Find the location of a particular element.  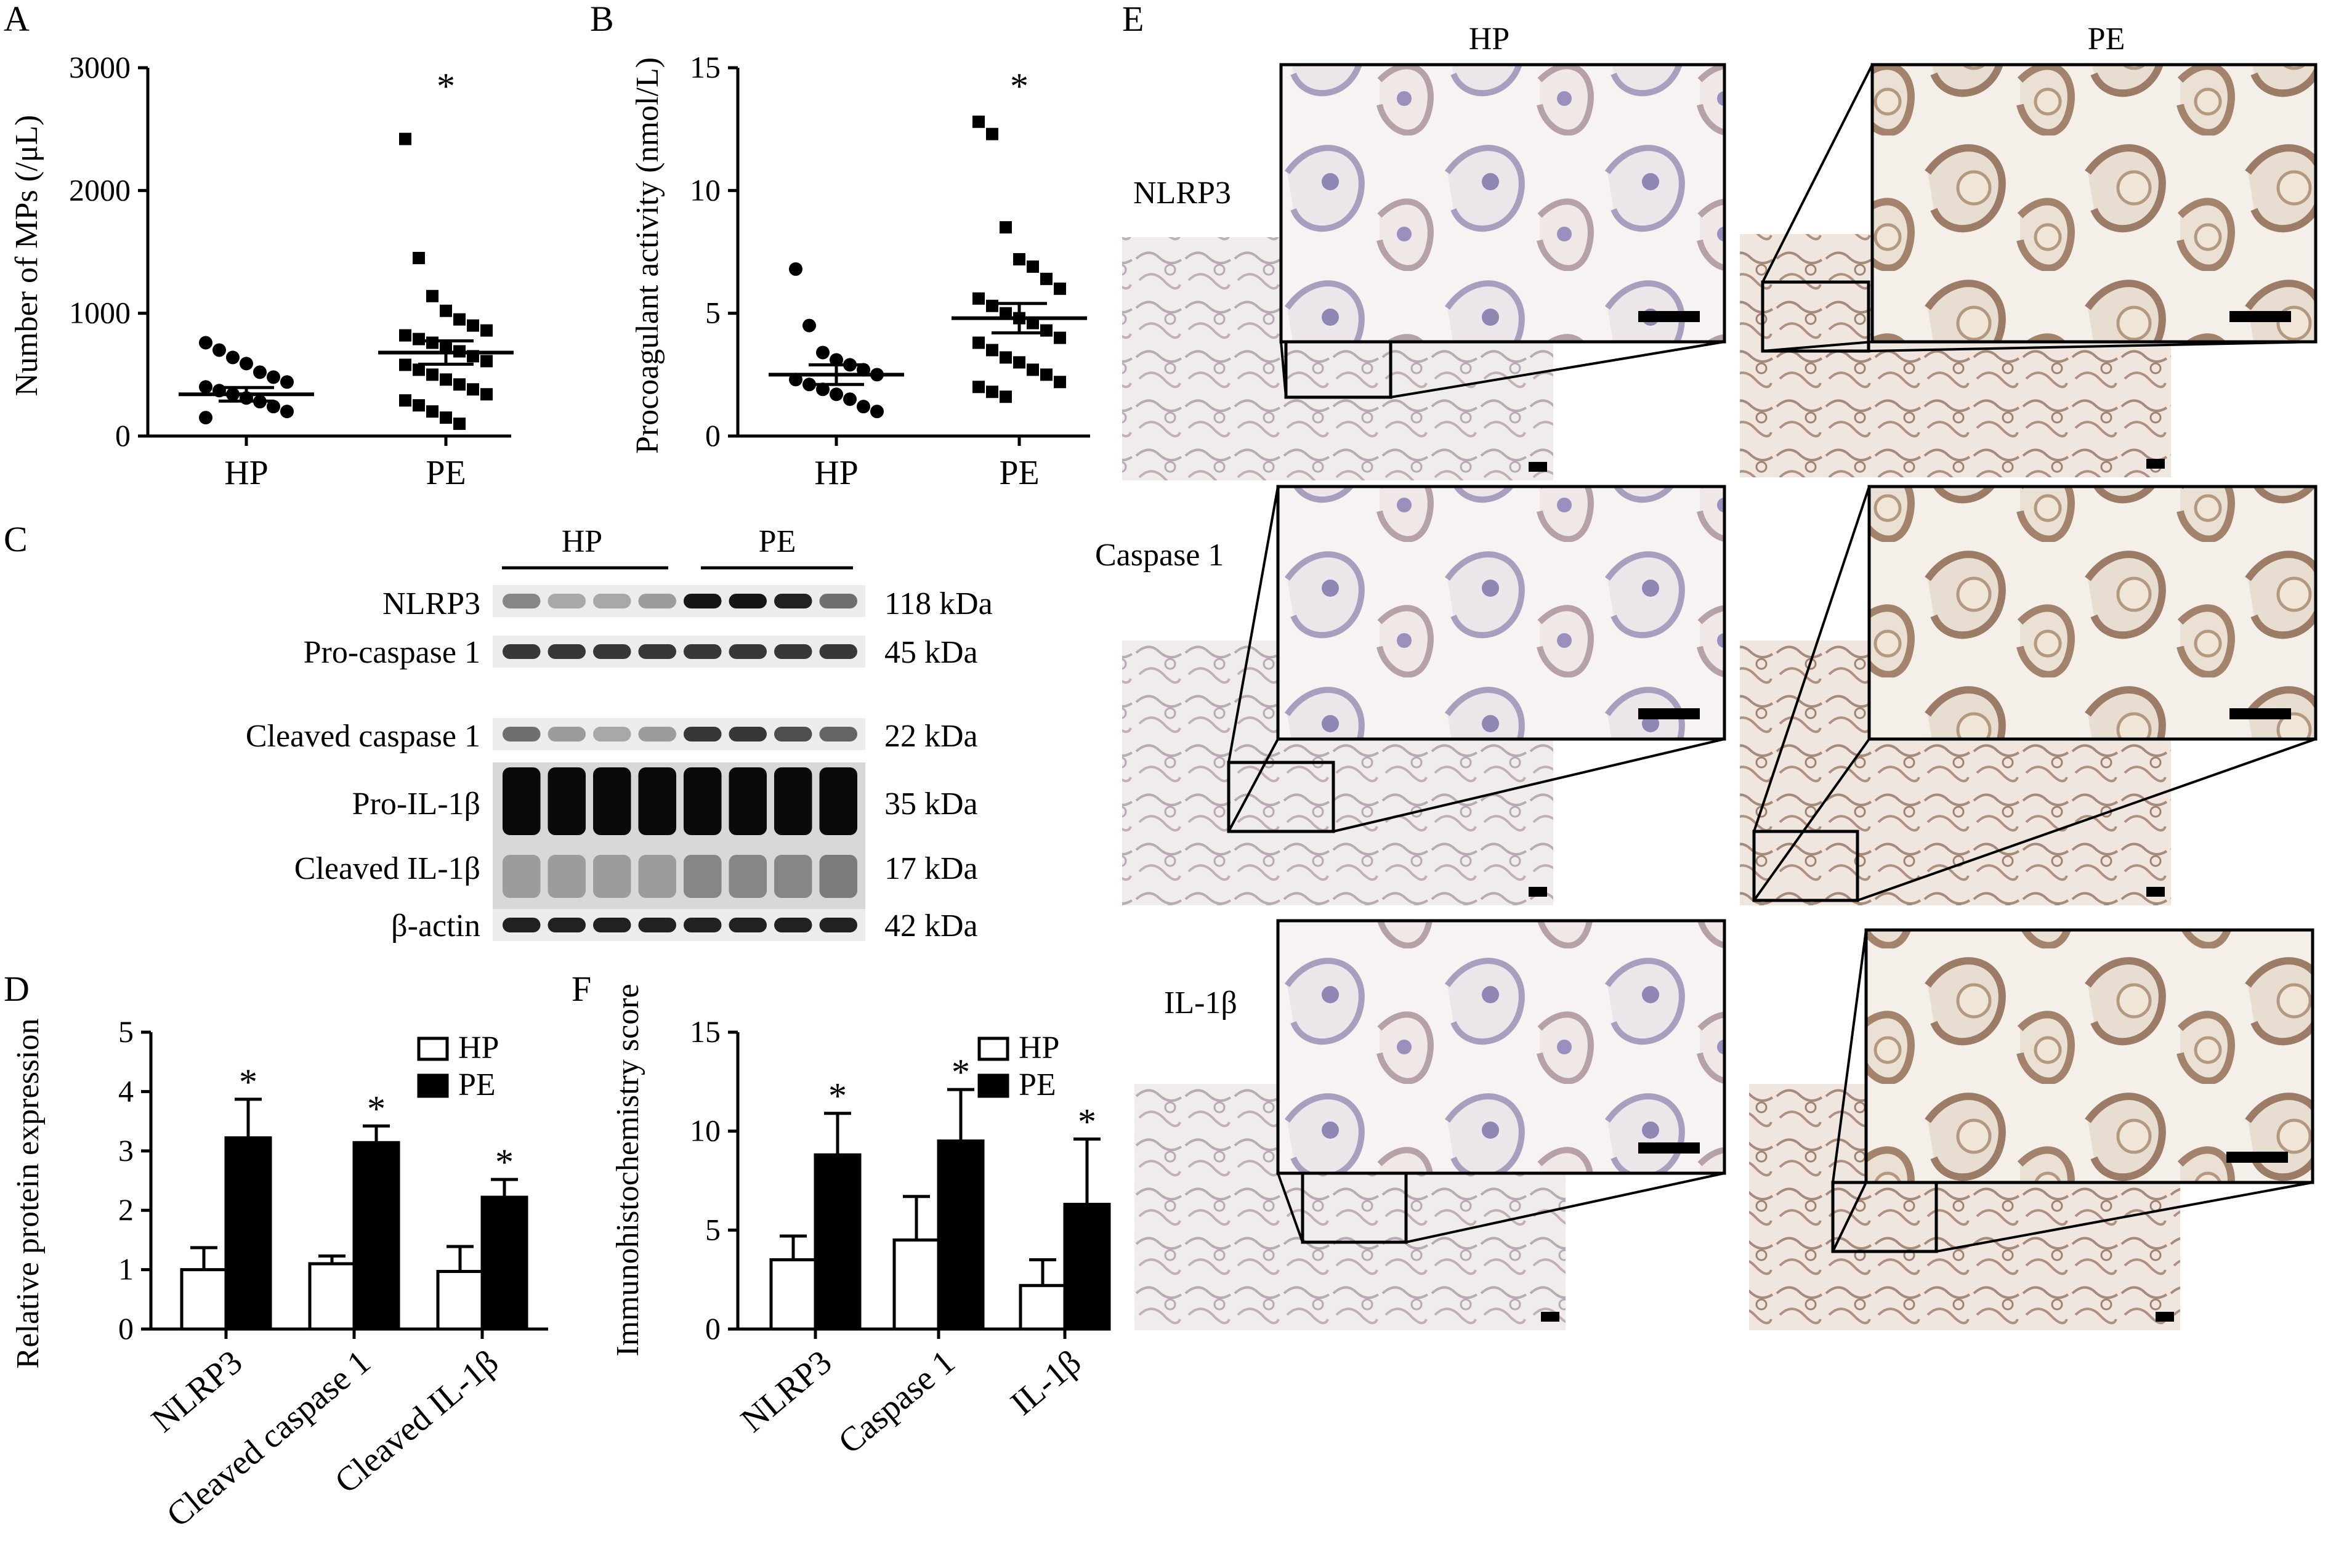

blot-size-label: 22 kDa is located at coordinates (931, 737).